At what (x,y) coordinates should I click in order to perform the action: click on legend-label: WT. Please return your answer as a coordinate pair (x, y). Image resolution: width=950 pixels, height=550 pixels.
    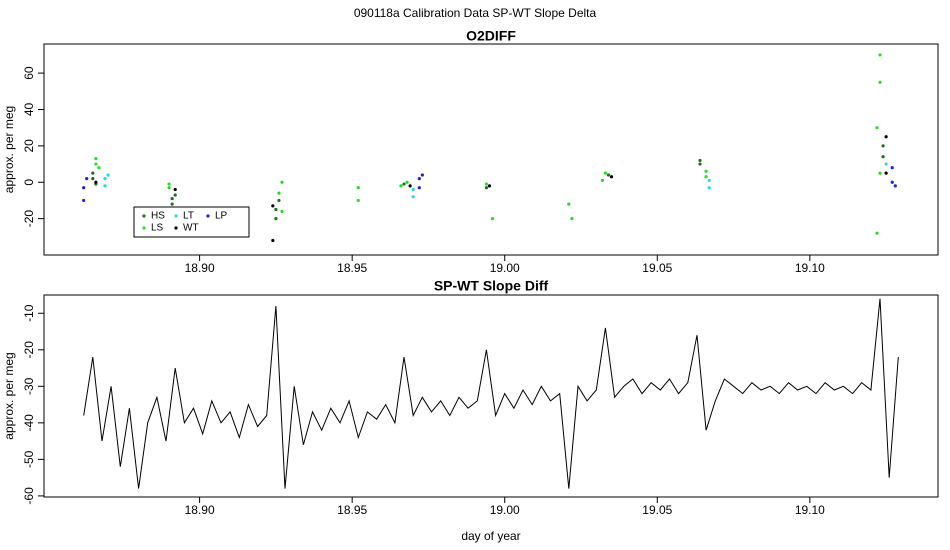
    Looking at the image, I should click on (191, 228).